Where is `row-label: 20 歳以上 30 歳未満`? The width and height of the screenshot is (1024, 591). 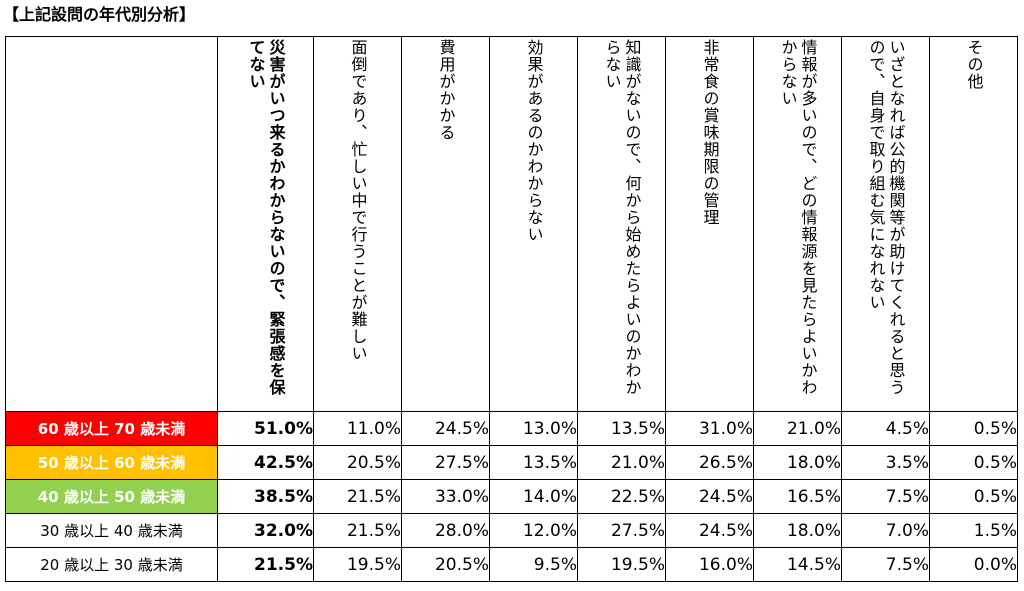
row-label: 20 歳以上 30 歳未満 is located at coordinates (111, 564).